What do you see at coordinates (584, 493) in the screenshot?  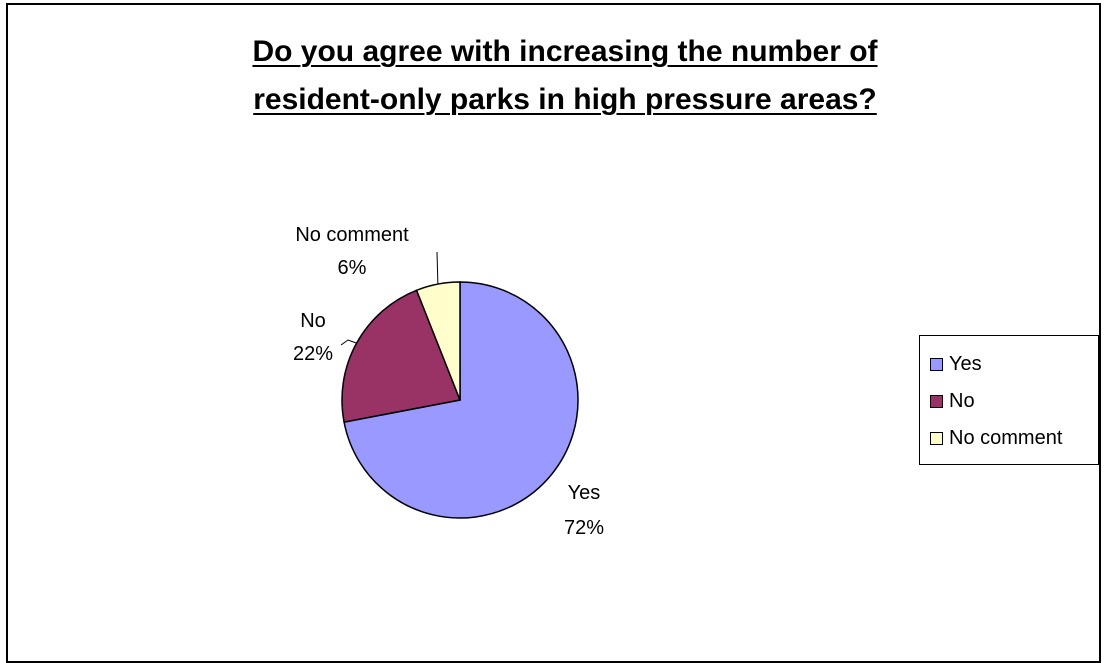 I see `data-label-category-yes: Yes` at bounding box center [584, 493].